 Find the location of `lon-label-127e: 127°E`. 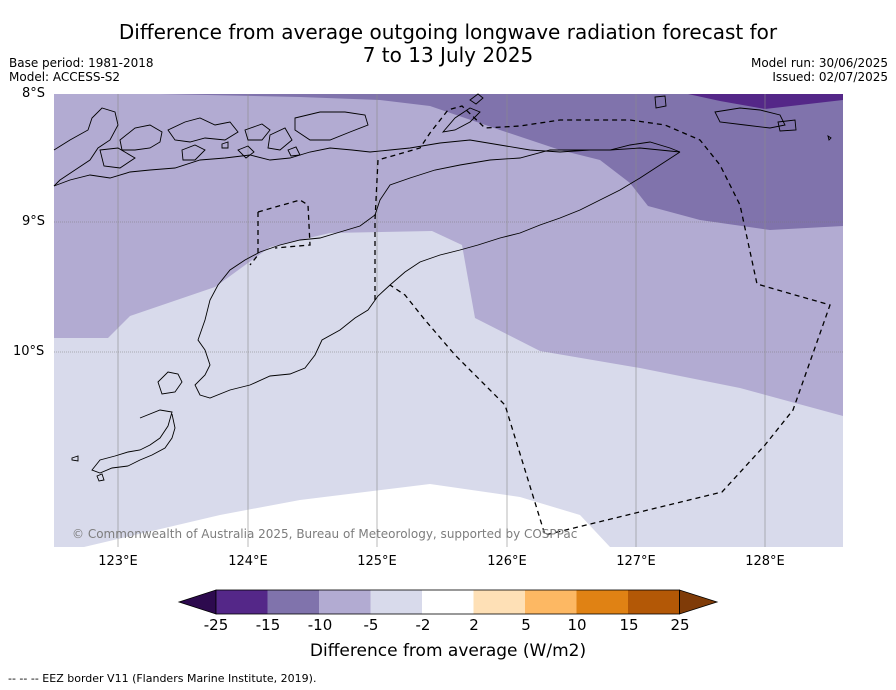

lon-label-127e: 127°E is located at coordinates (636, 561).